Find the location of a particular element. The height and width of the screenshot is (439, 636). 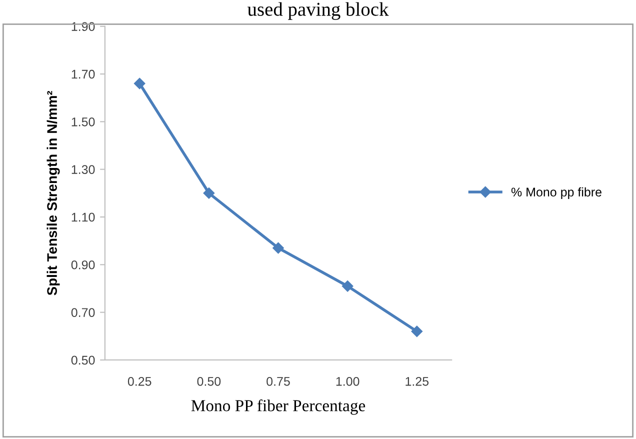

chart-title: used paving block is located at coordinates (318, 11).